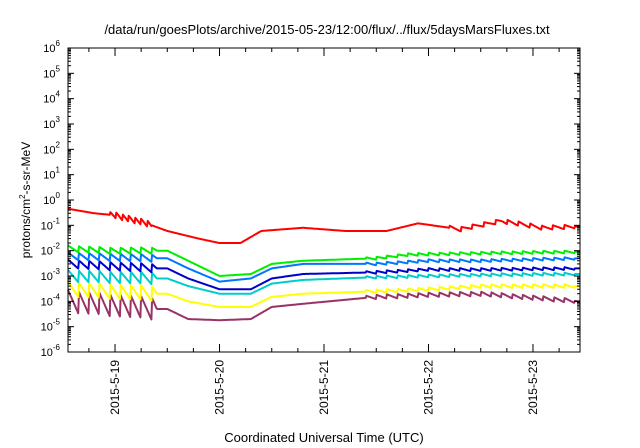 This screenshot has height=448, width=640. I want to click on y-tick-label: 10¹, so click(51, 174).